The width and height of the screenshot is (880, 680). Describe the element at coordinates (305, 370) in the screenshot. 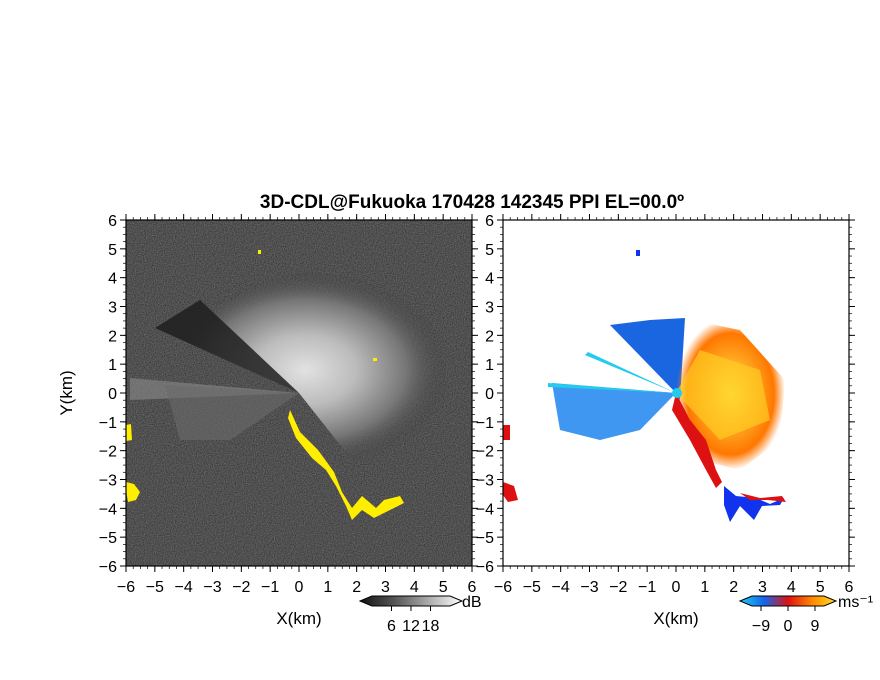

I see `reflectivity-echo-fan` at that location.